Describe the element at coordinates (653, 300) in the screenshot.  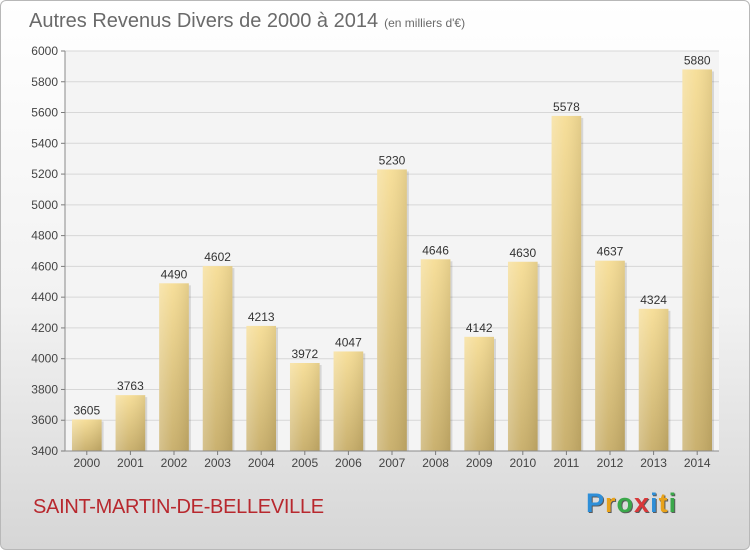
I see `data-label: 4324` at that location.